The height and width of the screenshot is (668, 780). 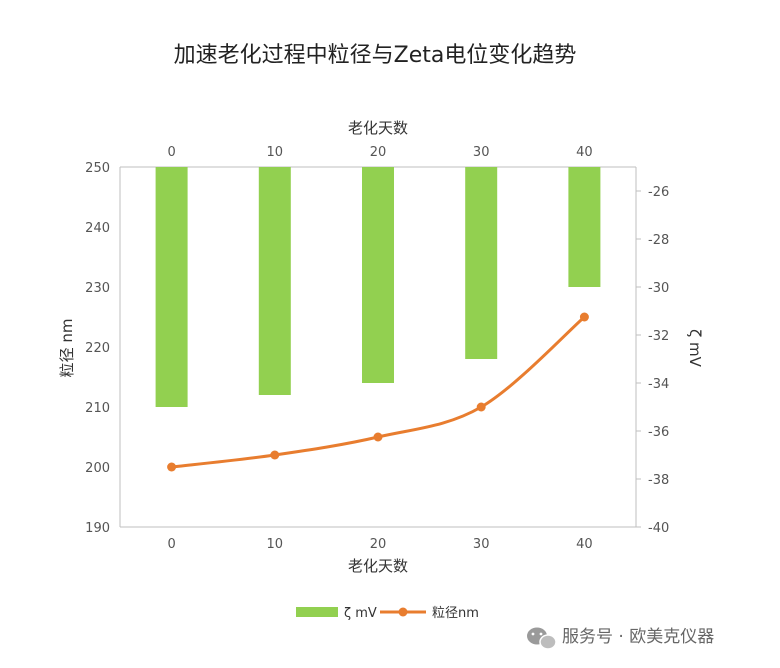 I want to click on x-tick-label-bottom: 20, so click(x=378, y=544).